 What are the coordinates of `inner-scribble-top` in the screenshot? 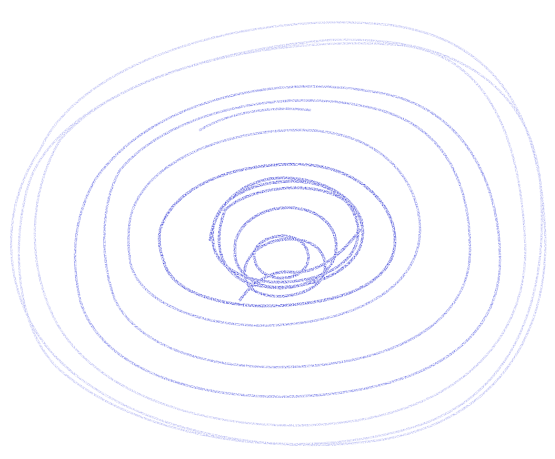 It's located at (286, 209).